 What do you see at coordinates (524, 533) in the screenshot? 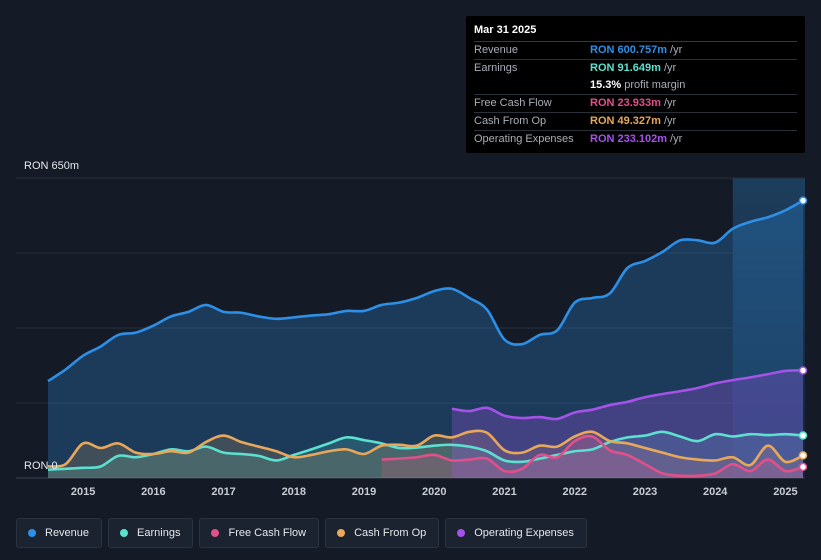
I see `legend-label: Operating Expenses` at bounding box center [524, 533].